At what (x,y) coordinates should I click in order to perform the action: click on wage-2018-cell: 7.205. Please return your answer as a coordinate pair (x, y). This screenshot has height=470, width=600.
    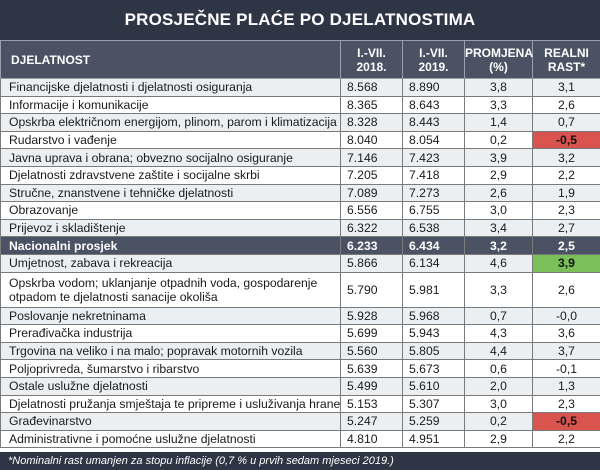
    Looking at the image, I should click on (371, 175).